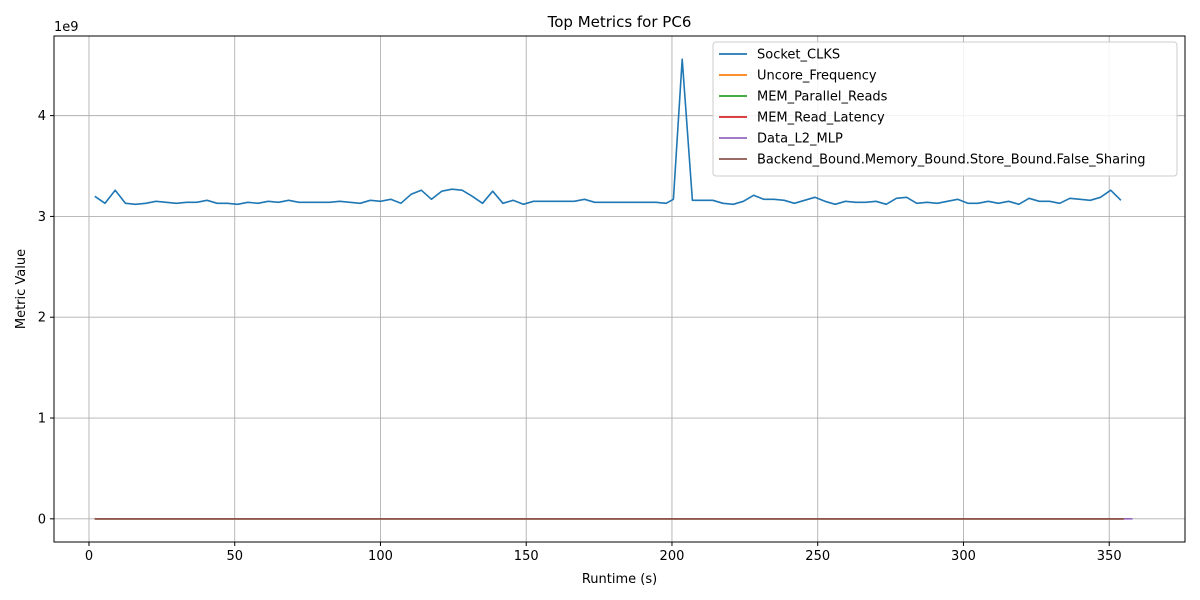 This screenshot has width=1200, height=600. I want to click on x-tick-label: 200, so click(672, 556).